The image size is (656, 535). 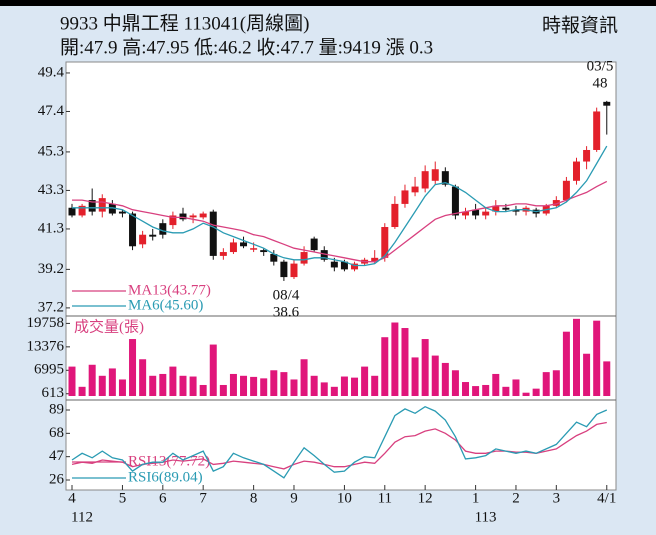 I want to click on low-value: 38.6, so click(x=286, y=312).